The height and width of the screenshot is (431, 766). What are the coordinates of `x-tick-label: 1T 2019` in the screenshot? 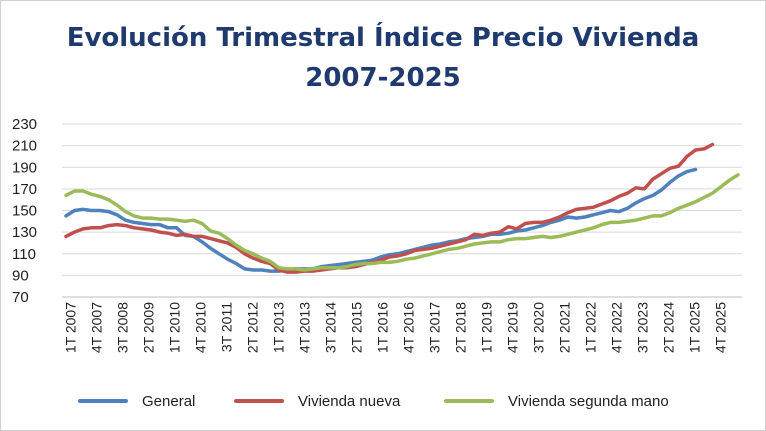 It's located at (487, 327).